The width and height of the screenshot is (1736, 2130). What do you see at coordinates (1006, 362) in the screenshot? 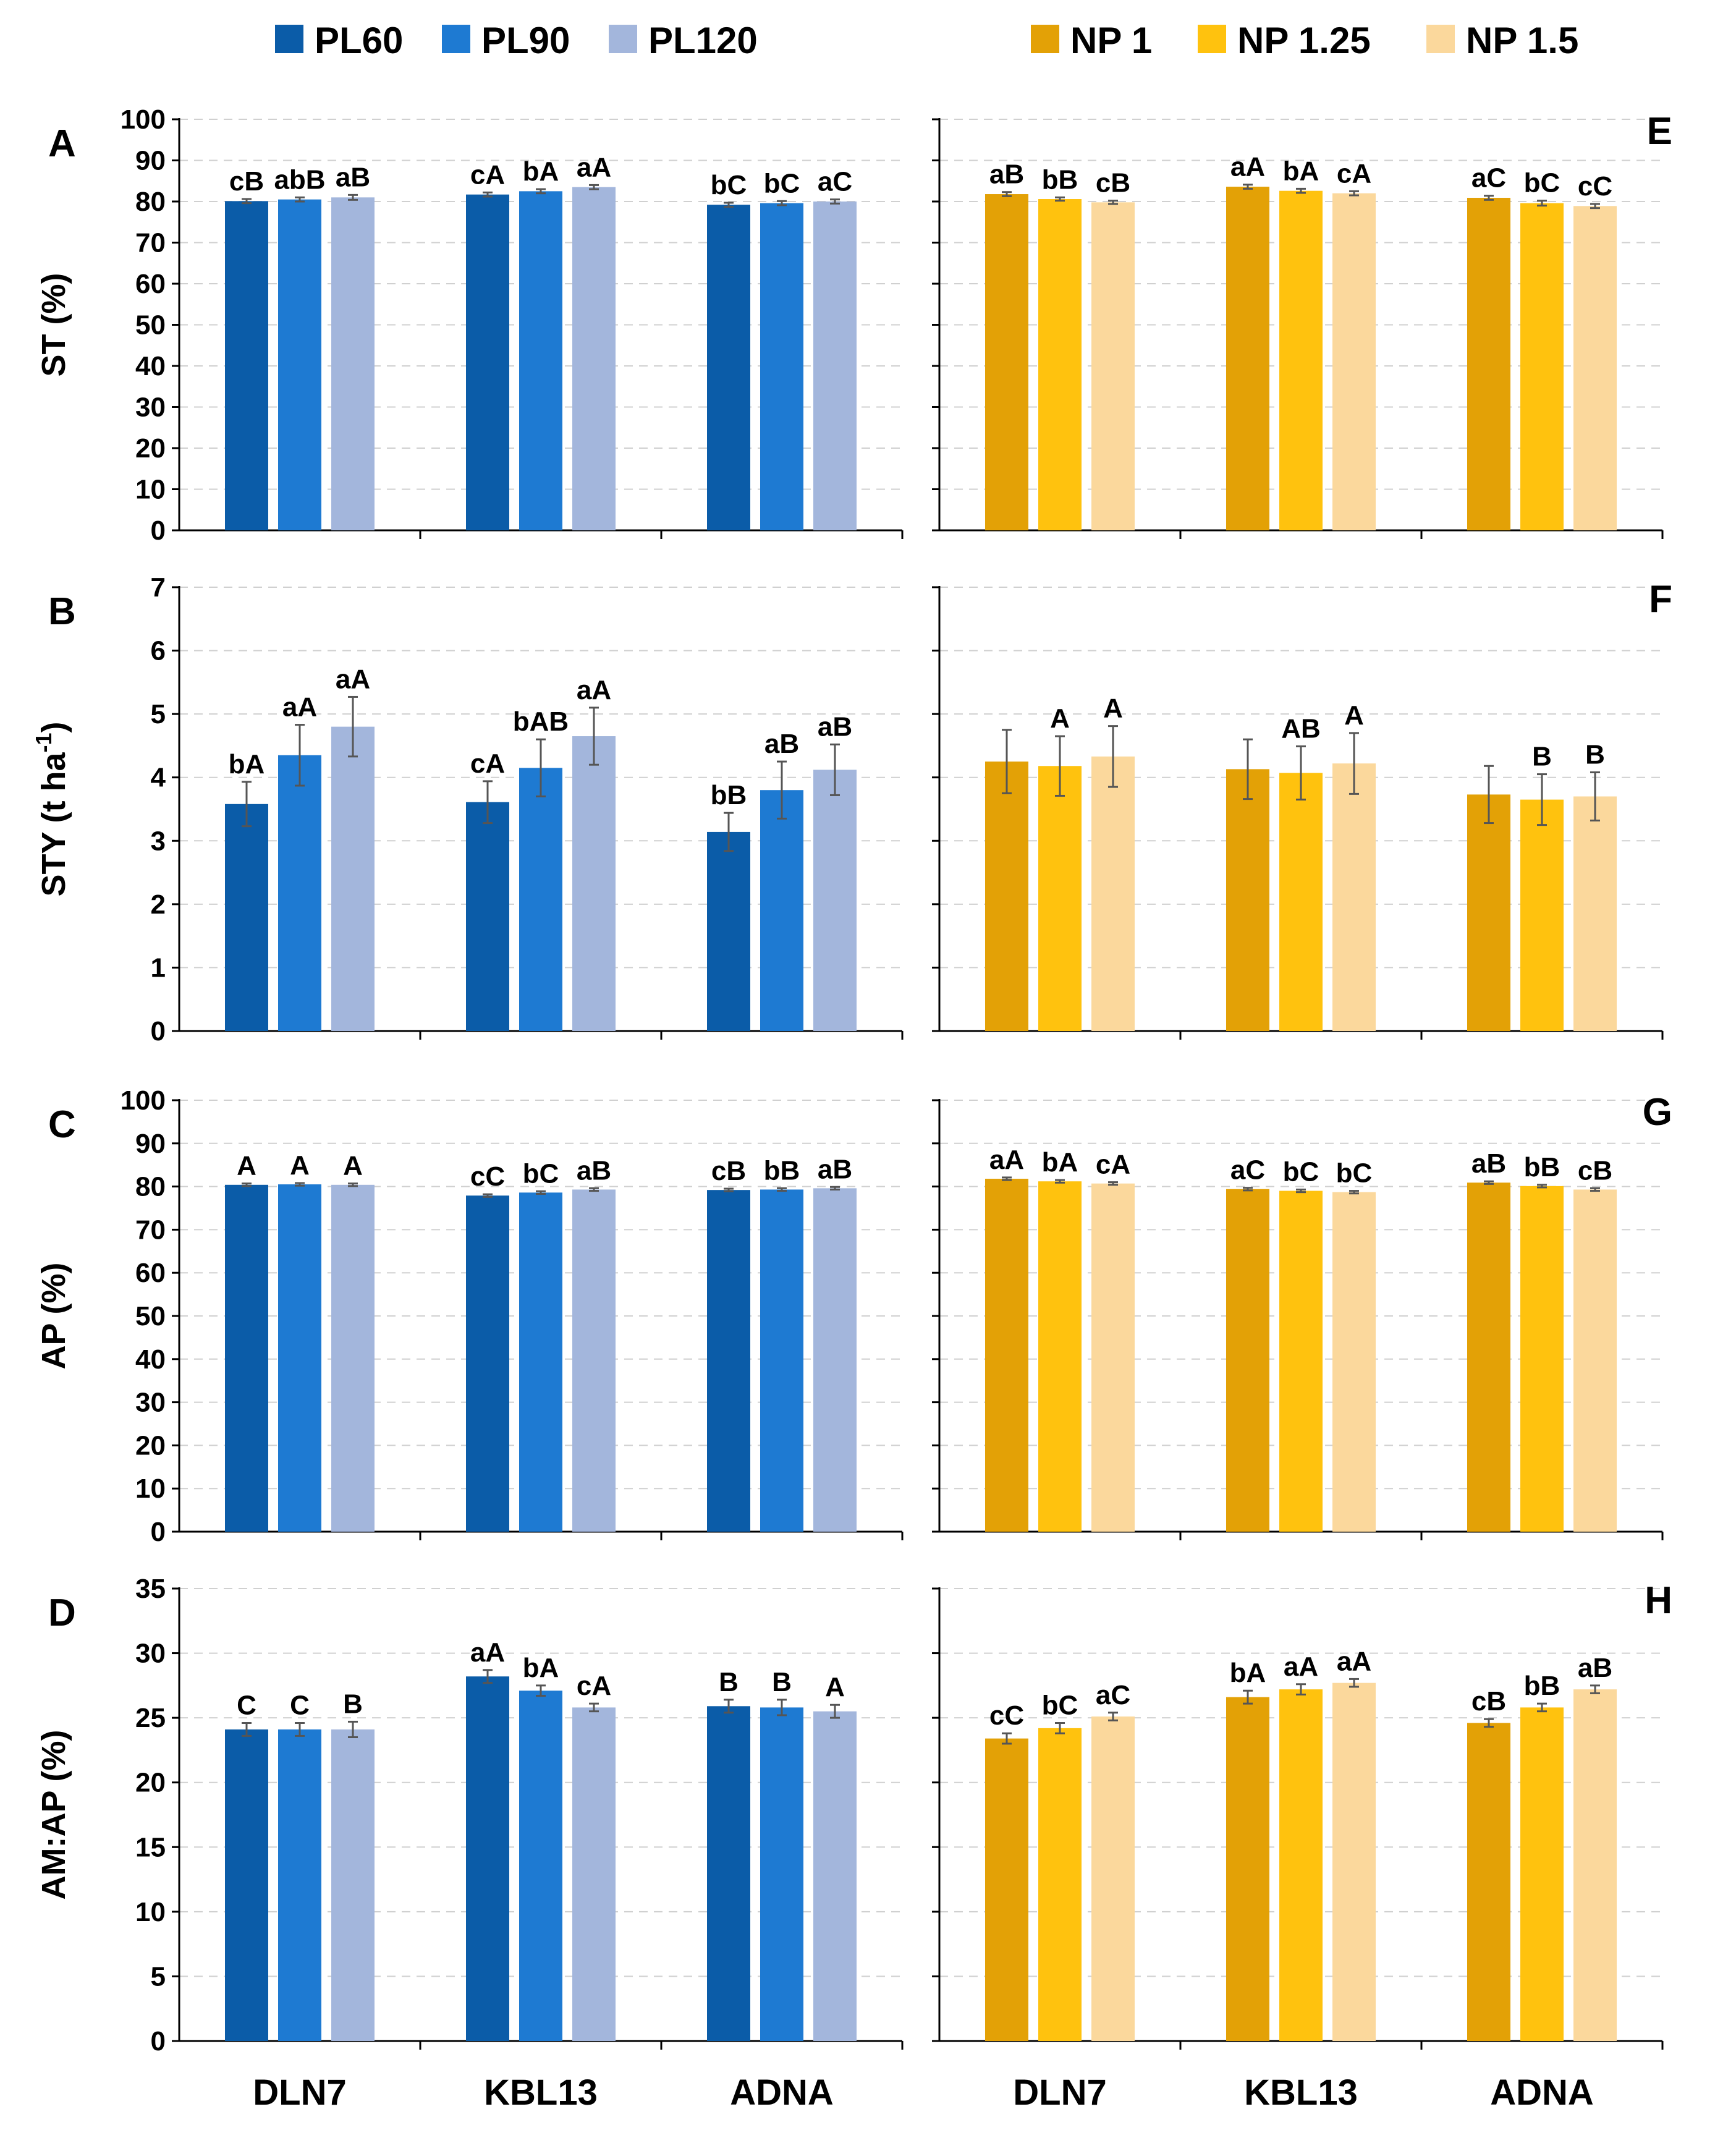
I see `bar-np-1-dln7` at bounding box center [1006, 362].